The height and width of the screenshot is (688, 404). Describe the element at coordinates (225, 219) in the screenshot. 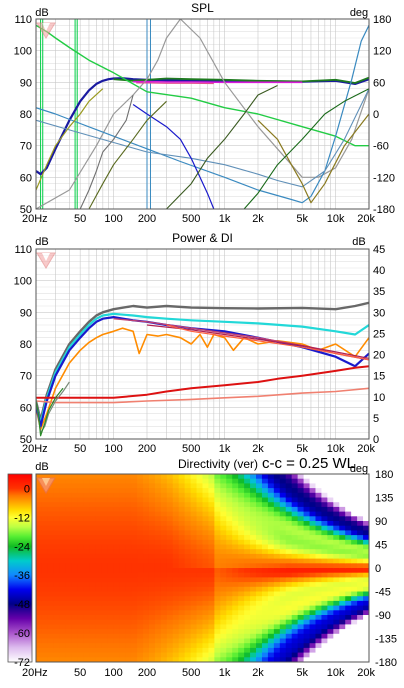

I see `x-tick-label: 1k` at that location.